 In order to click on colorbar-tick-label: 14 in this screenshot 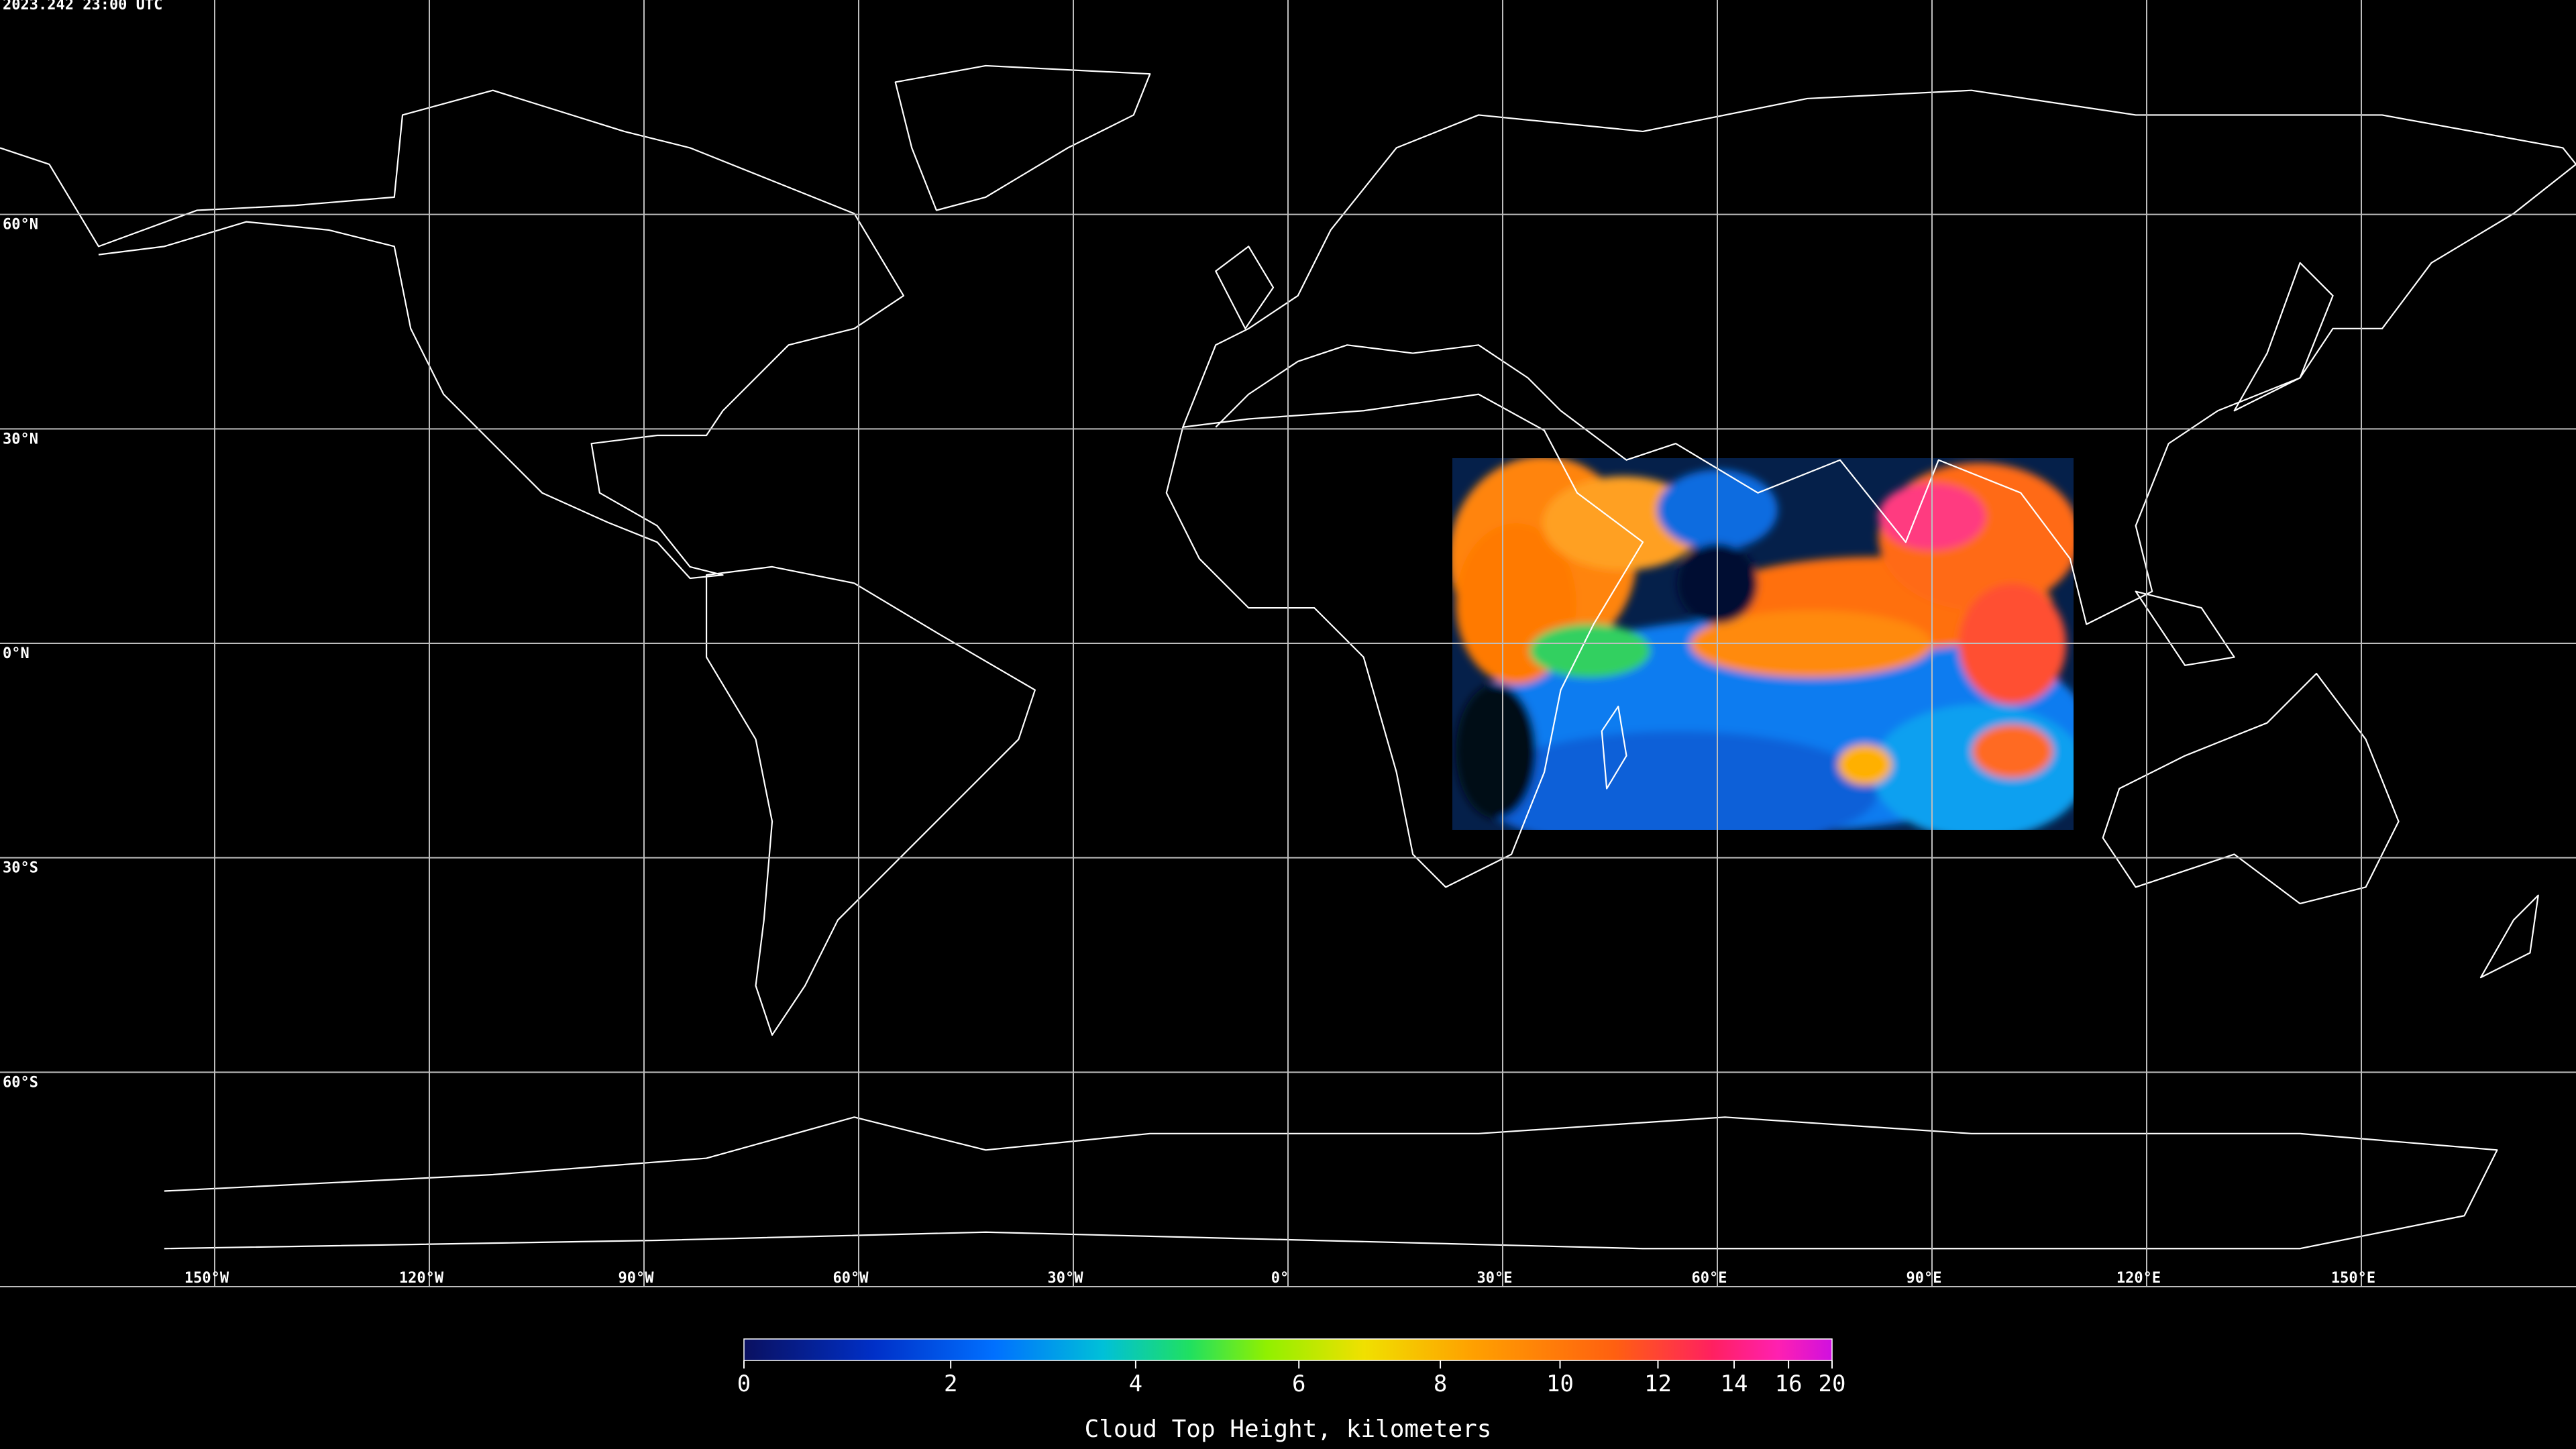, I will do `click(1734, 1384)`.